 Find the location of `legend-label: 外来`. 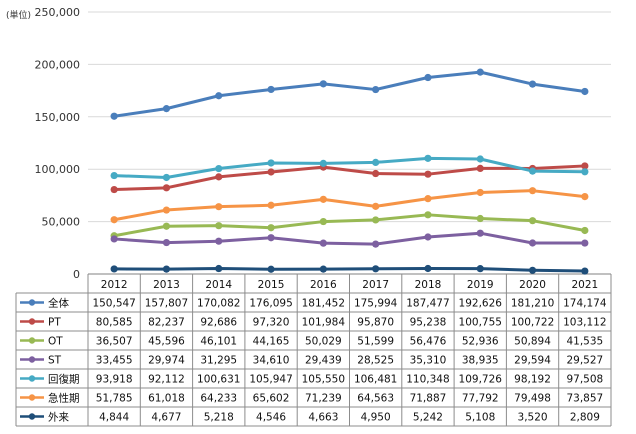

legend-label: 外来 is located at coordinates (58, 418).